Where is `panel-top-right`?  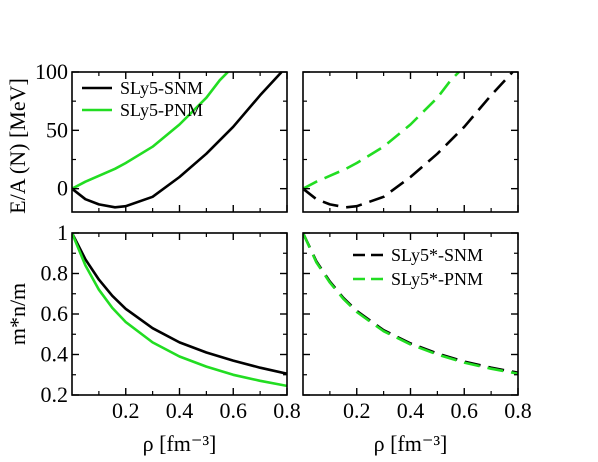
panel-top-right is located at coordinates (410, 142).